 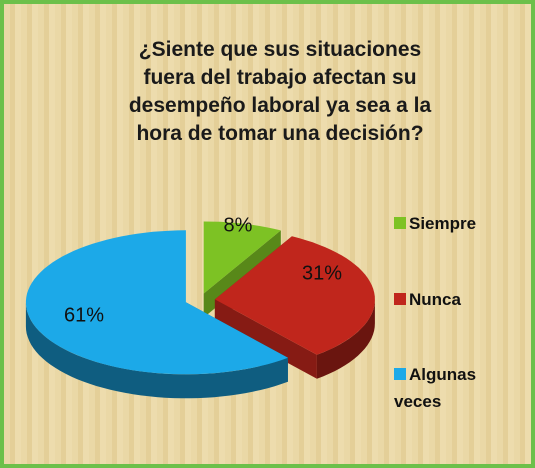 I want to click on slice-wall, so click(x=265, y=339).